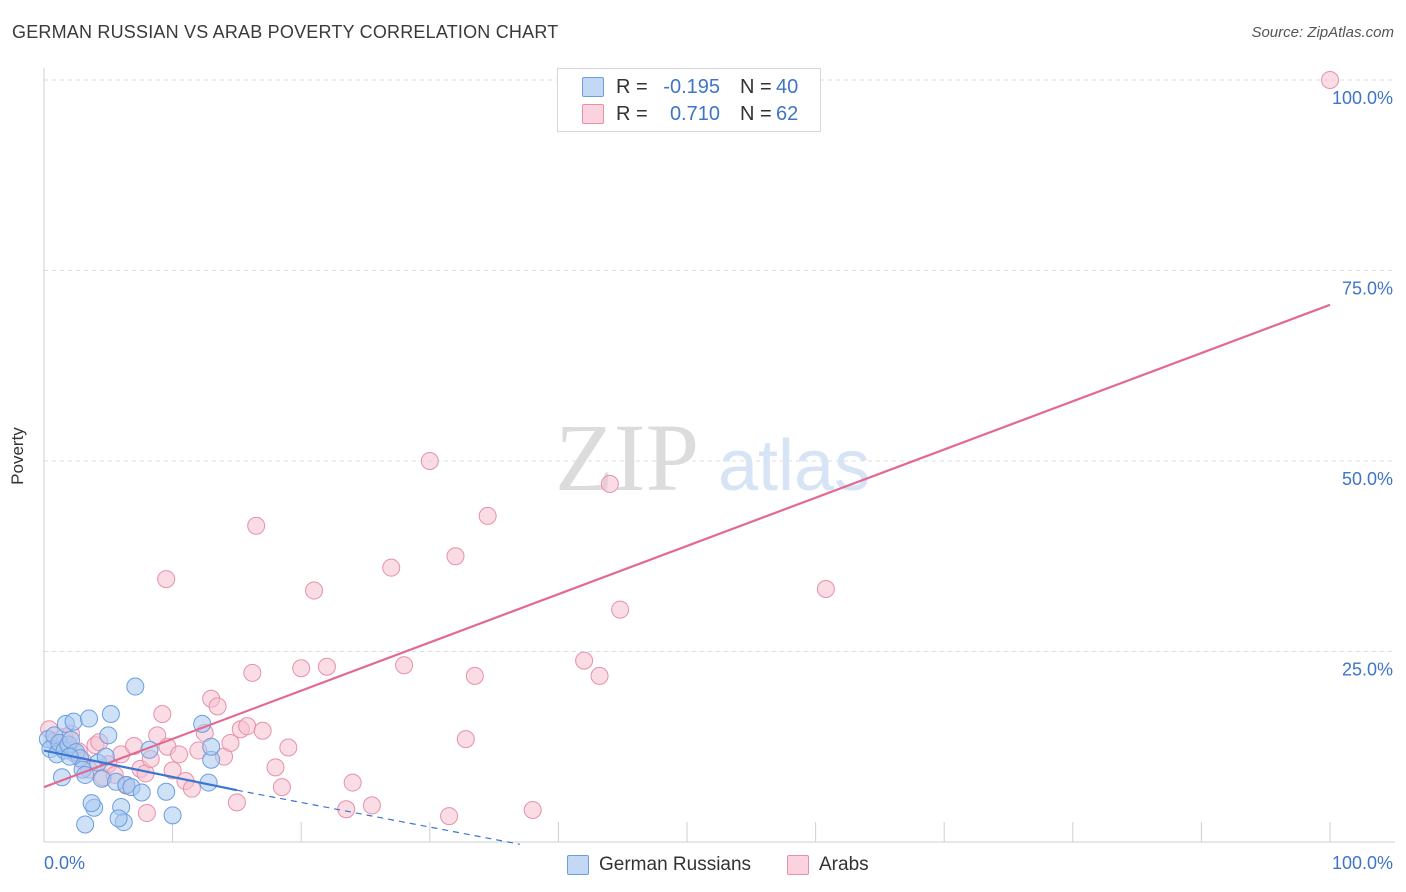 This screenshot has width=1406, height=892. I want to click on stats-row-arabs: R = 0.710 N = 62, so click(690, 114).